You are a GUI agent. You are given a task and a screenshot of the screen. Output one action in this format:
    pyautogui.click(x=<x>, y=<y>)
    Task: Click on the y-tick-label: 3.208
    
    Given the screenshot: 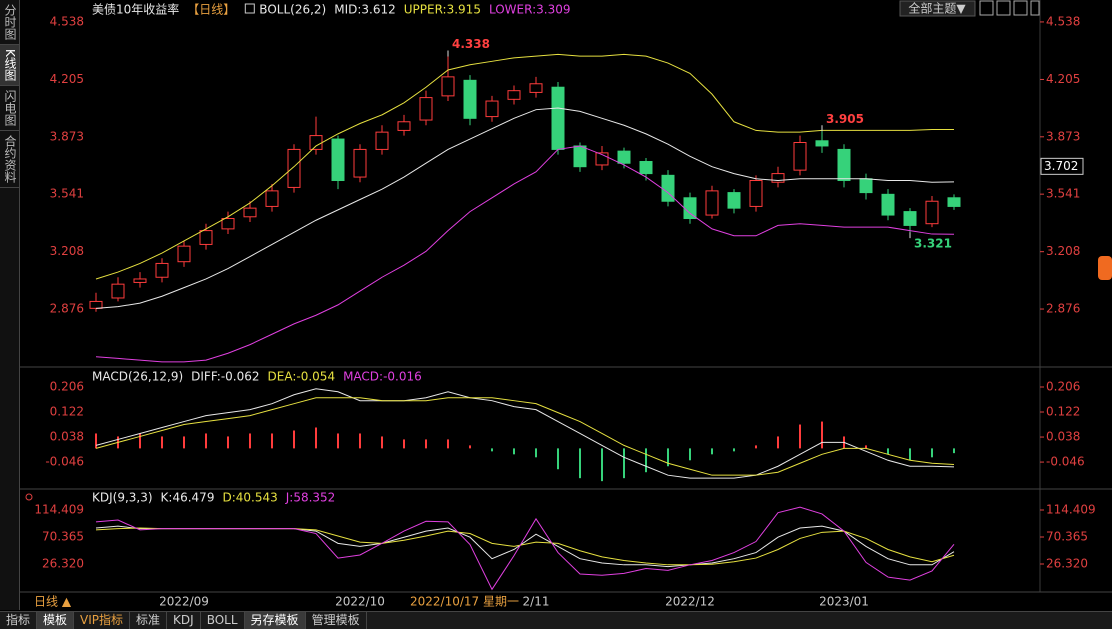 What is the action you would take?
    pyautogui.click(x=67, y=251)
    